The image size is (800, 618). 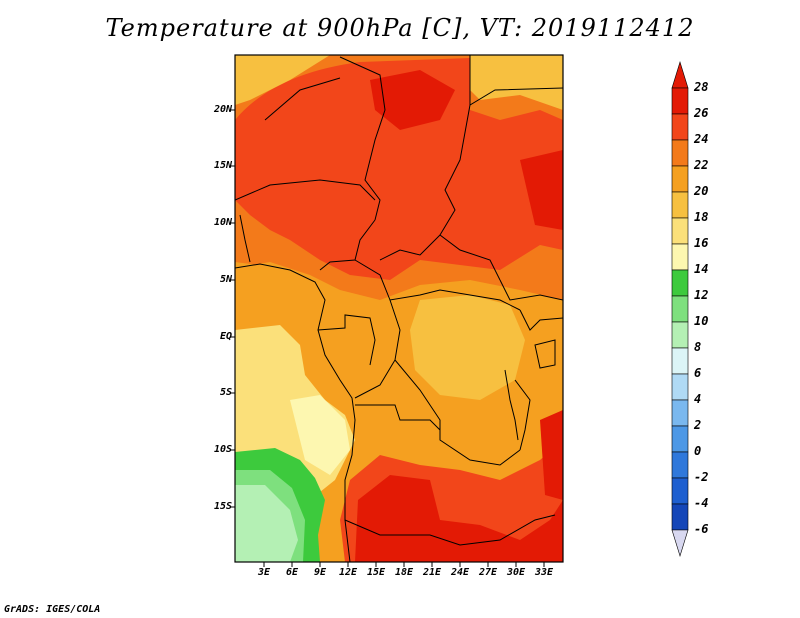 What do you see at coordinates (348, 572) in the screenshot?
I see `lon-label-12e: 12E` at bounding box center [348, 572].